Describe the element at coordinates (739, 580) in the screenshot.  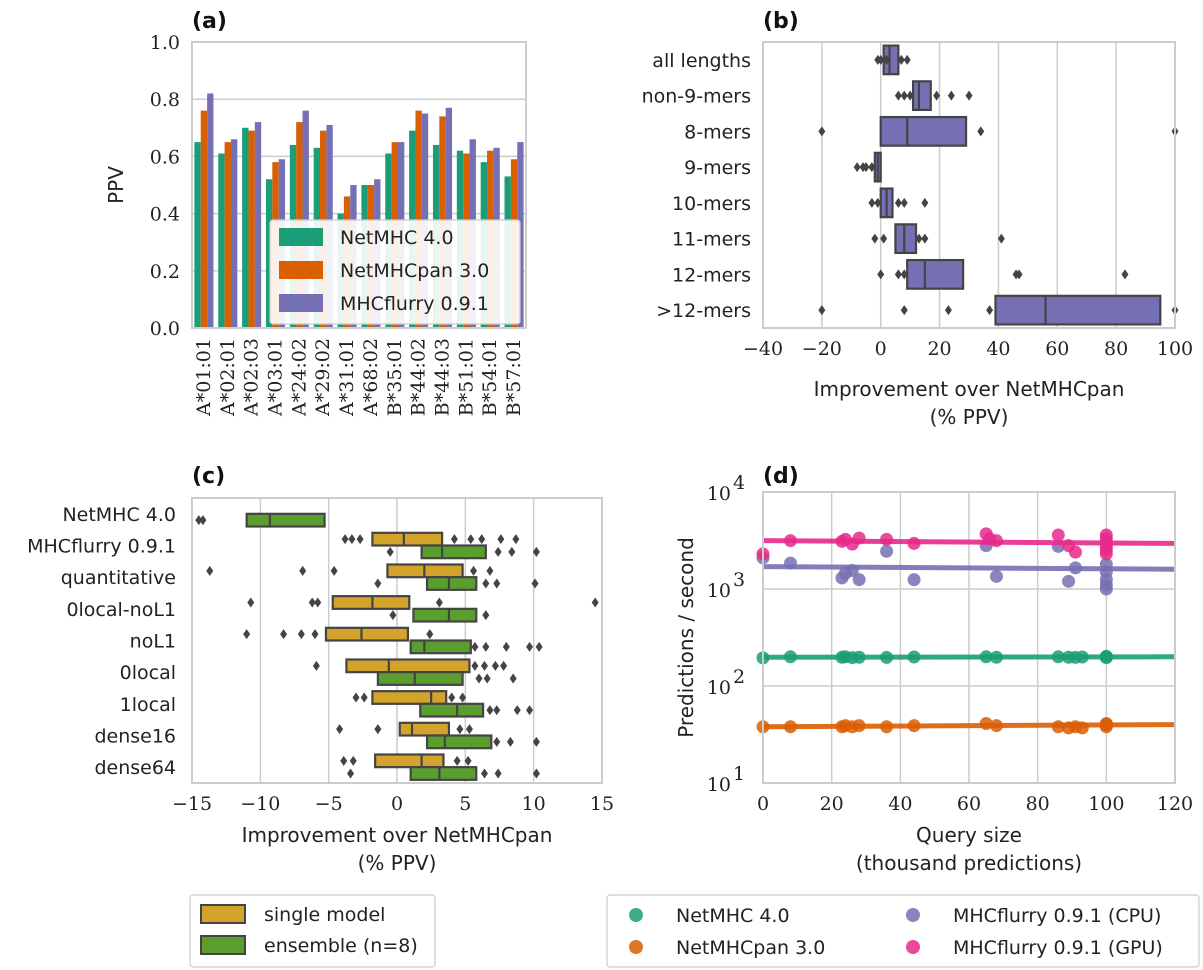
I see `y-tick-exponent: 3` at that location.